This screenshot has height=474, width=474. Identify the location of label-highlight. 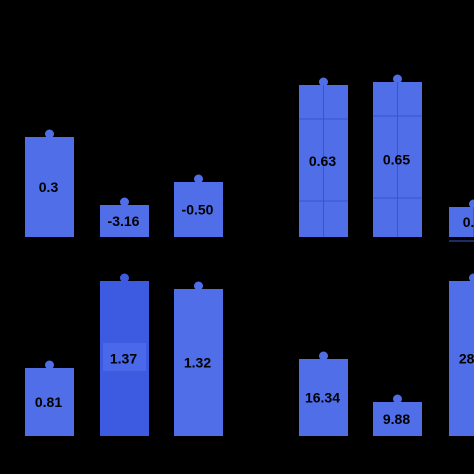
(124, 357).